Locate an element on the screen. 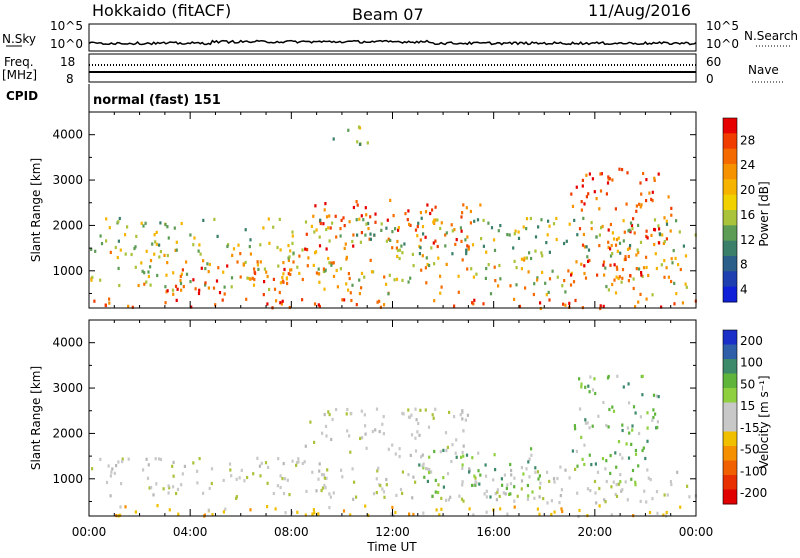 The image size is (800, 558). x-tick-label: 00:00 is located at coordinates (696, 532).